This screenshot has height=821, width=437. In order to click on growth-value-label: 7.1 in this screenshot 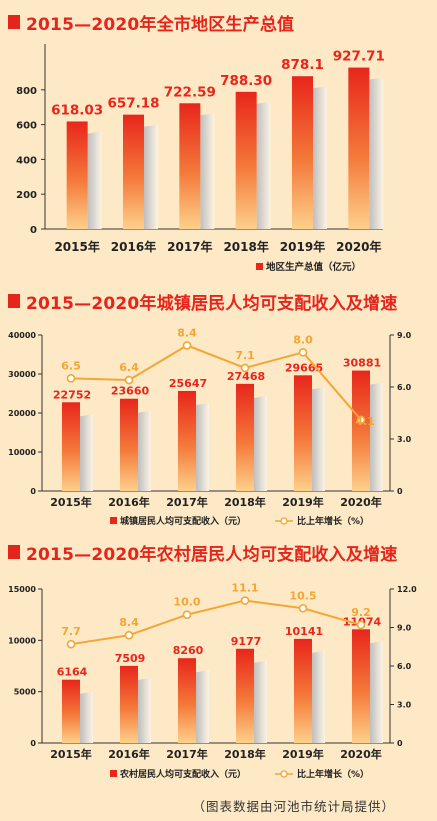, I will do `click(245, 355)`.